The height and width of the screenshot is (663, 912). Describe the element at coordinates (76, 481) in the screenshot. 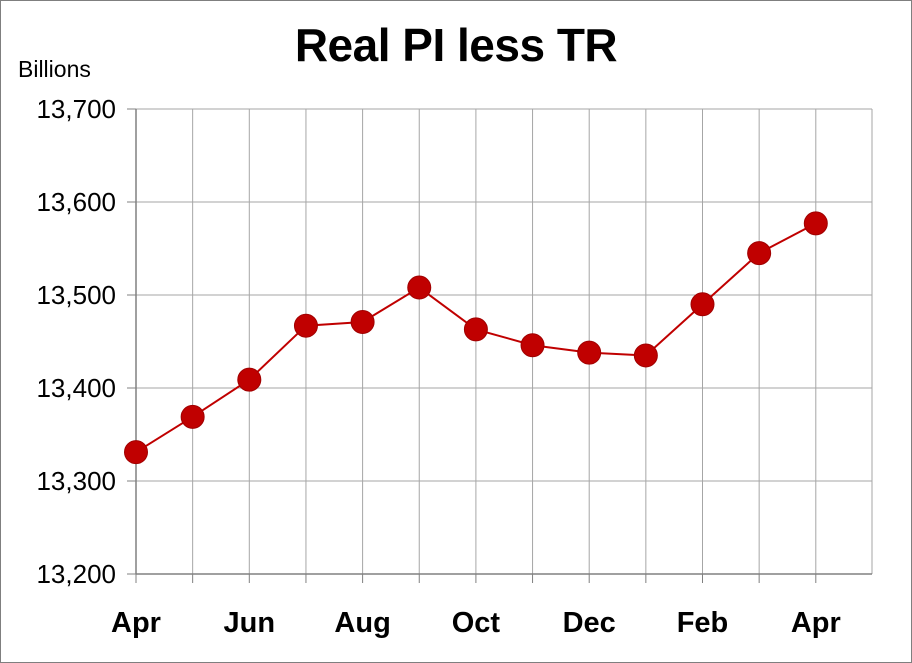

I see `y-tick-label: 13,300` at that location.